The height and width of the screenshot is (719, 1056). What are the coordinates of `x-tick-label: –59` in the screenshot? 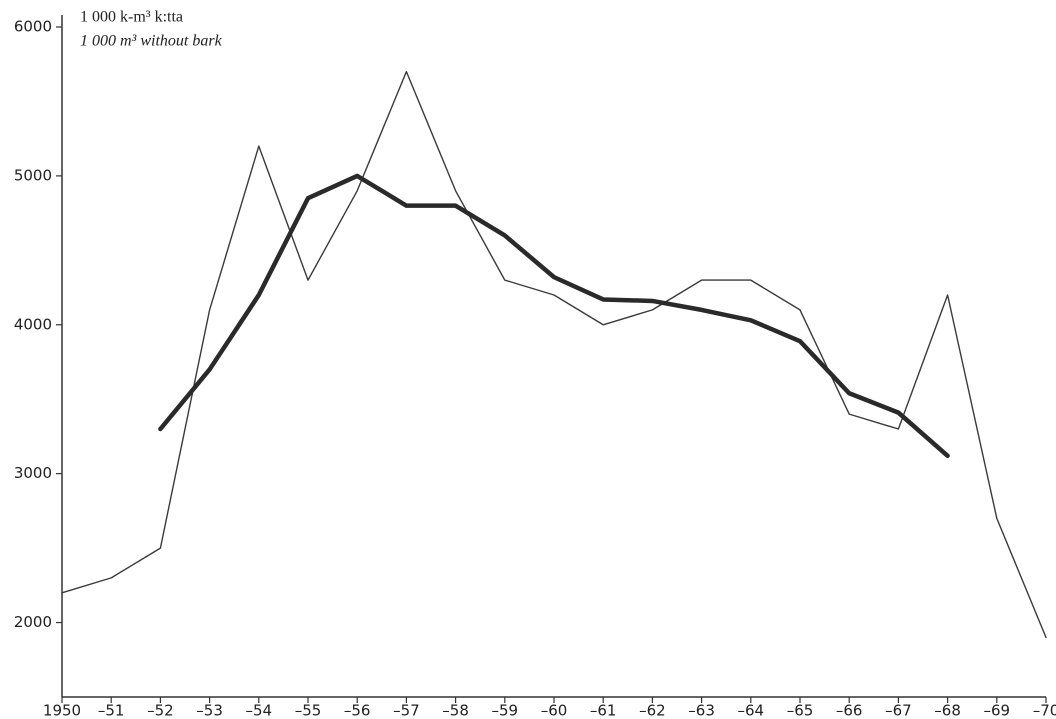 It's located at (505, 710).